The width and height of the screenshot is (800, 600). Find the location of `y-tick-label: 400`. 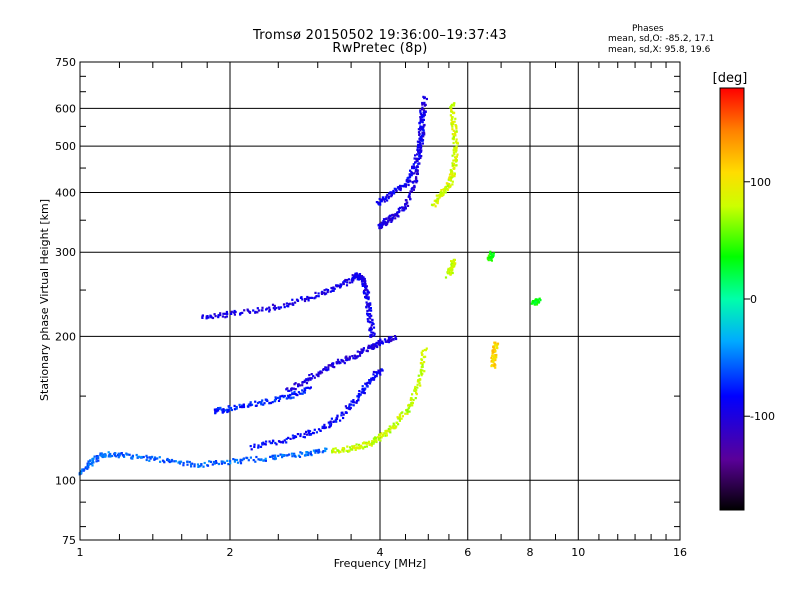

y-tick-label: 400 is located at coordinates (65, 192).